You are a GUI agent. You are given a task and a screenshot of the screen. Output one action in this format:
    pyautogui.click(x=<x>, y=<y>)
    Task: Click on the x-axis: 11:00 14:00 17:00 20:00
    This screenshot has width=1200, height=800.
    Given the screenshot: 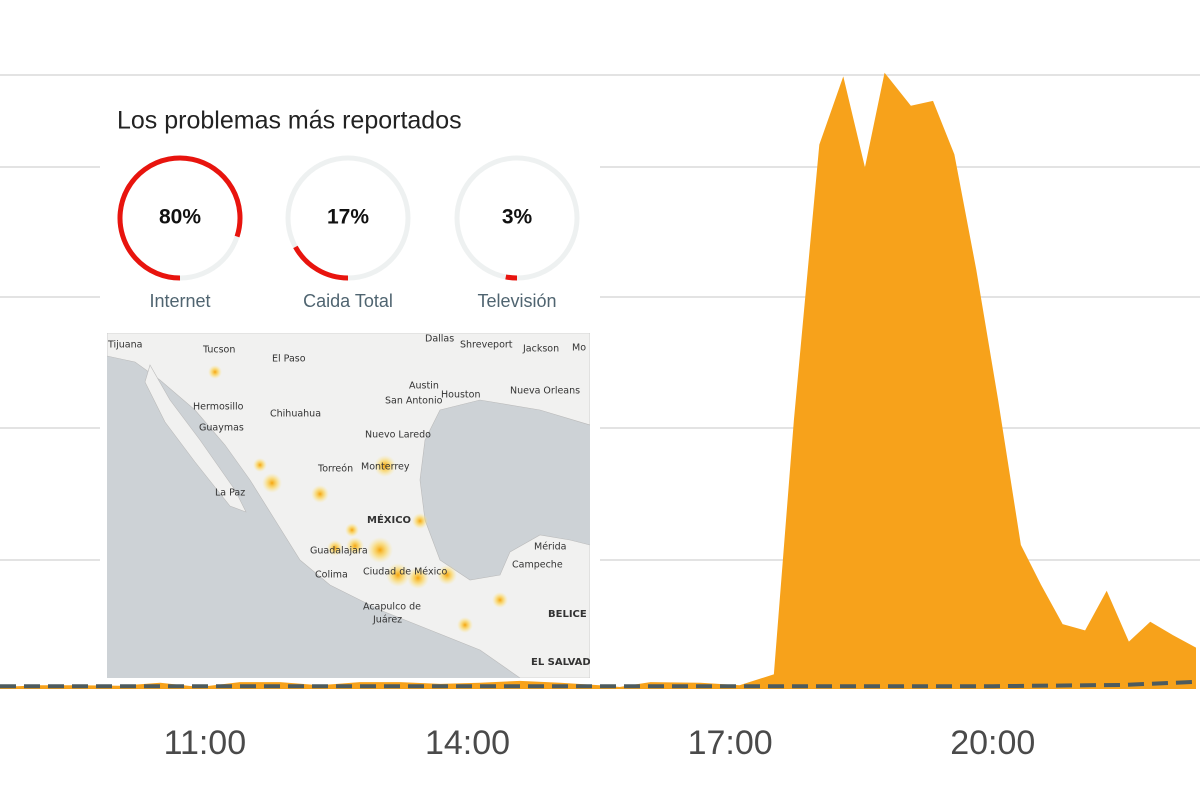 What is the action you would take?
    pyautogui.click(x=600, y=743)
    